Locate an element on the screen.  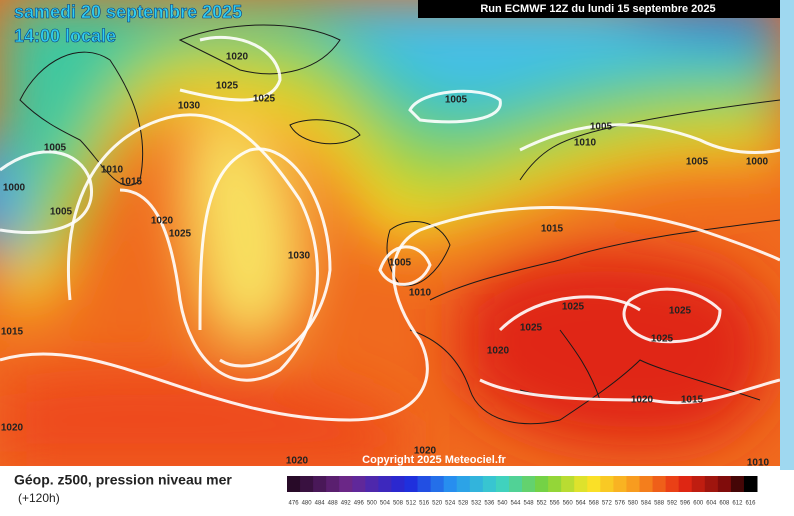
color-label: 564 is located at coordinates (581, 504).